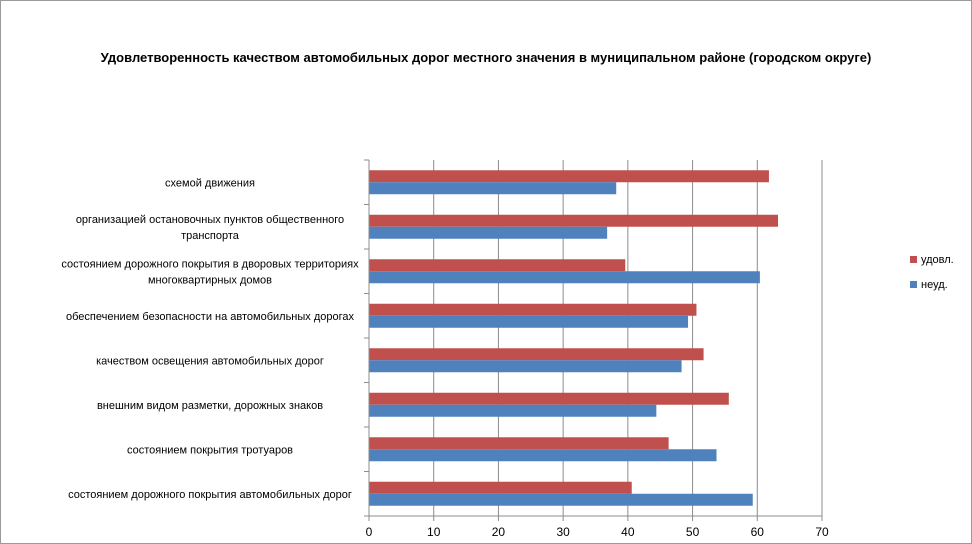 This screenshot has width=972, height=544. What do you see at coordinates (499, 532) in the screenshot?
I see `x-tick-label-20: 20` at bounding box center [499, 532].